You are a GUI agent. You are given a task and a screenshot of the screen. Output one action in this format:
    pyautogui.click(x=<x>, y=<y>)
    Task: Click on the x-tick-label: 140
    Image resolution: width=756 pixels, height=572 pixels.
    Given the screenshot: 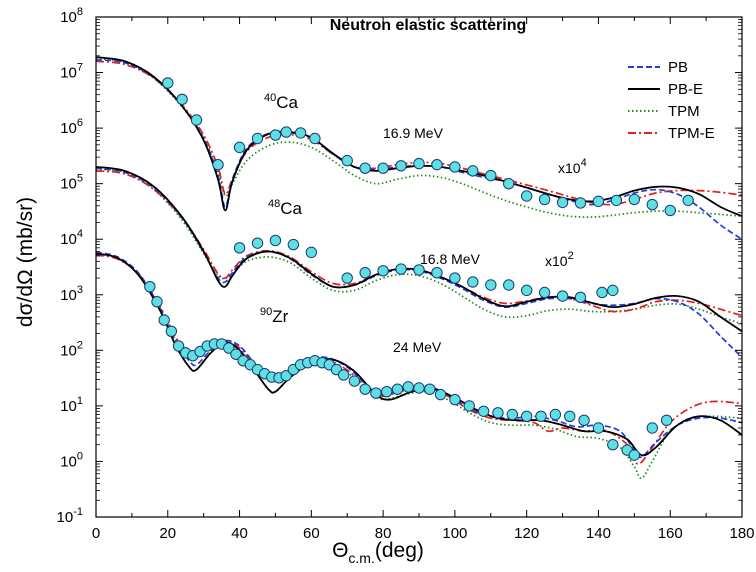 What is the action you would take?
    pyautogui.click(x=598, y=533)
    